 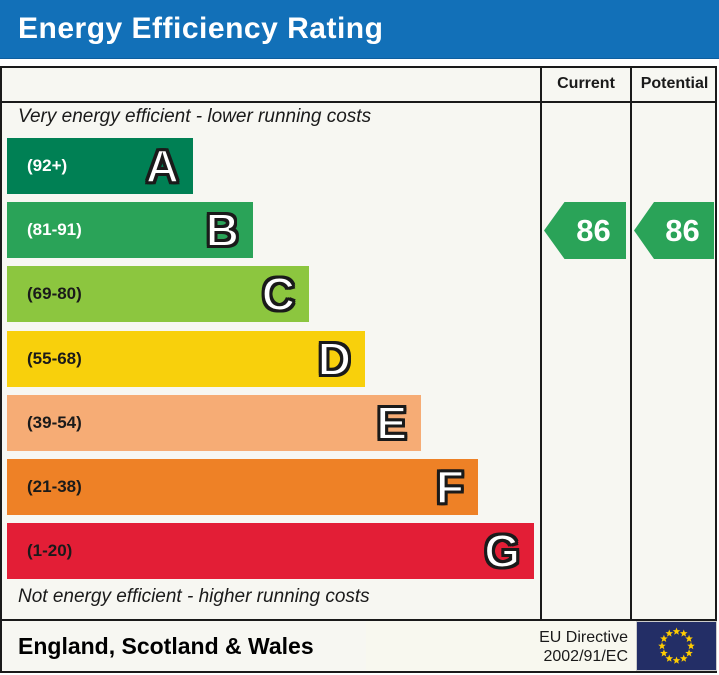 What do you see at coordinates (278, 294) in the screenshot?
I see `band-letter: C` at bounding box center [278, 294].